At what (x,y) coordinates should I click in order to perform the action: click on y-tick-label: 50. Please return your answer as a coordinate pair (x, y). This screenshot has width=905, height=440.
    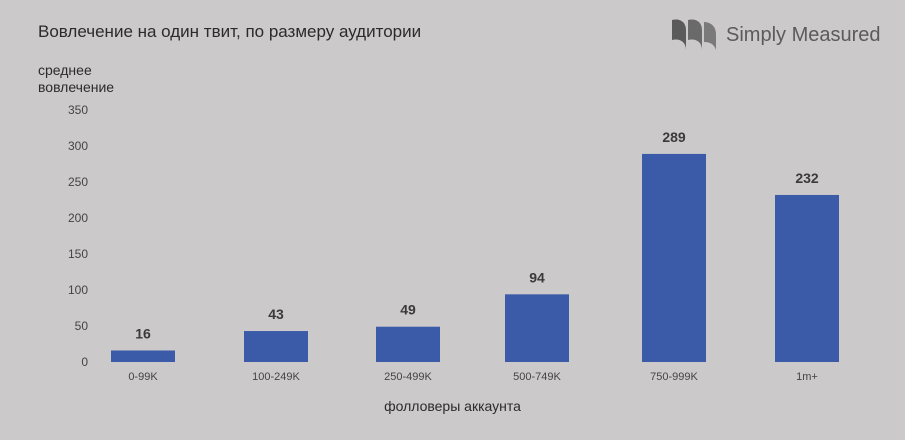
    Looking at the image, I should click on (82, 326).